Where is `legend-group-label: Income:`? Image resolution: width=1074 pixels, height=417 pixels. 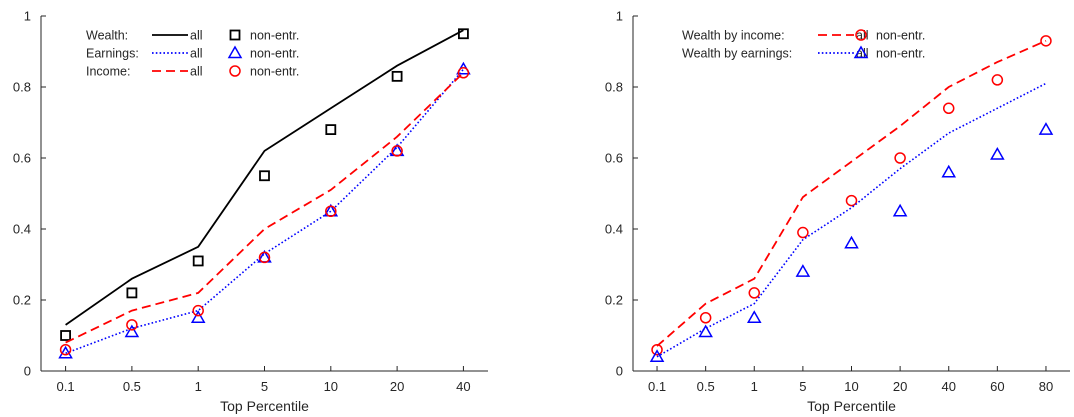 legend-group-label: Income: is located at coordinates (108, 72).